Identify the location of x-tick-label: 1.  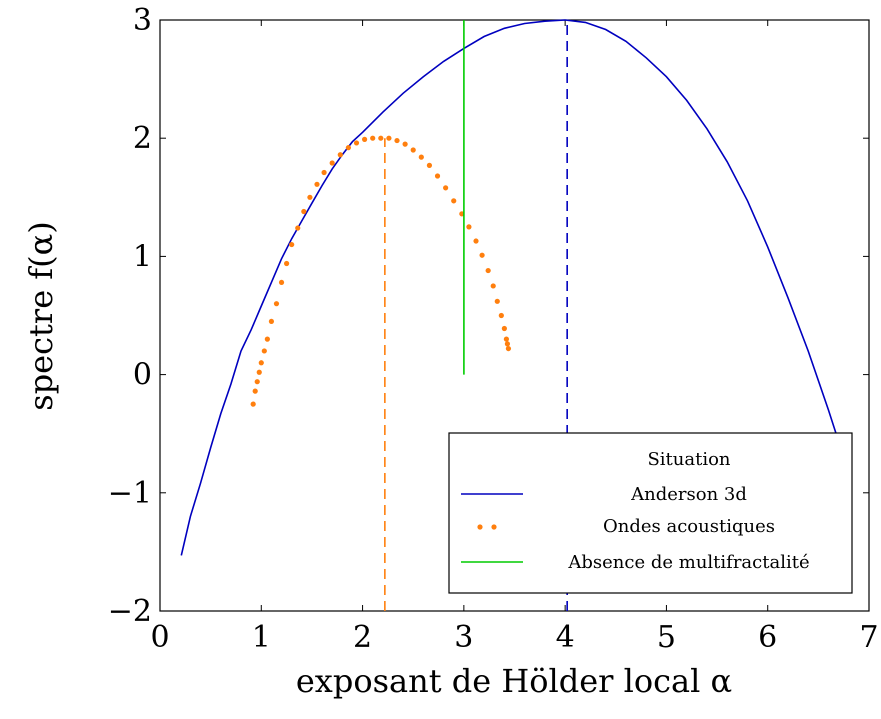
(261, 637).